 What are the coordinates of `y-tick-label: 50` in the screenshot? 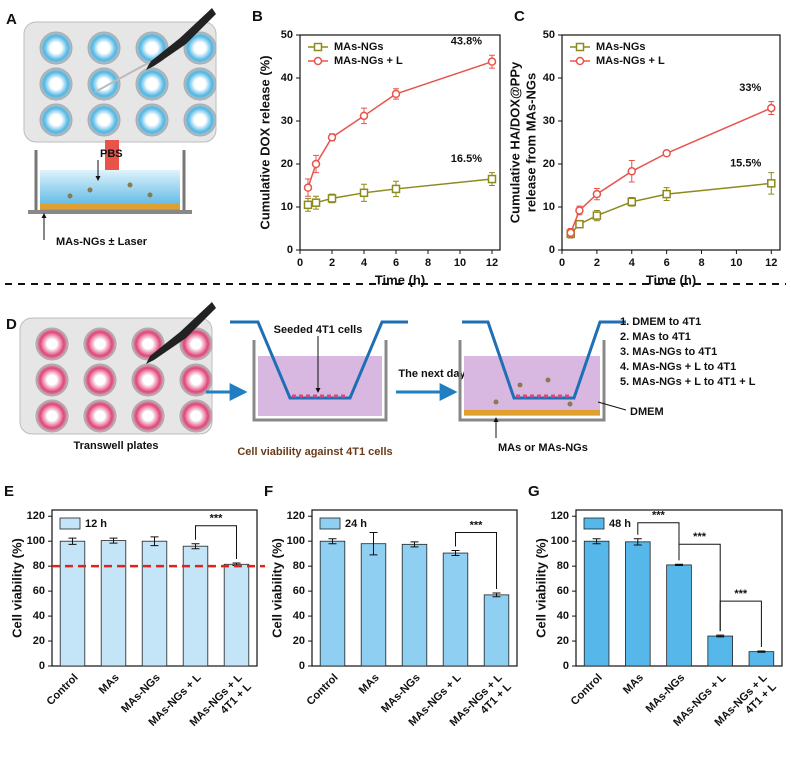 It's located at (287, 35).